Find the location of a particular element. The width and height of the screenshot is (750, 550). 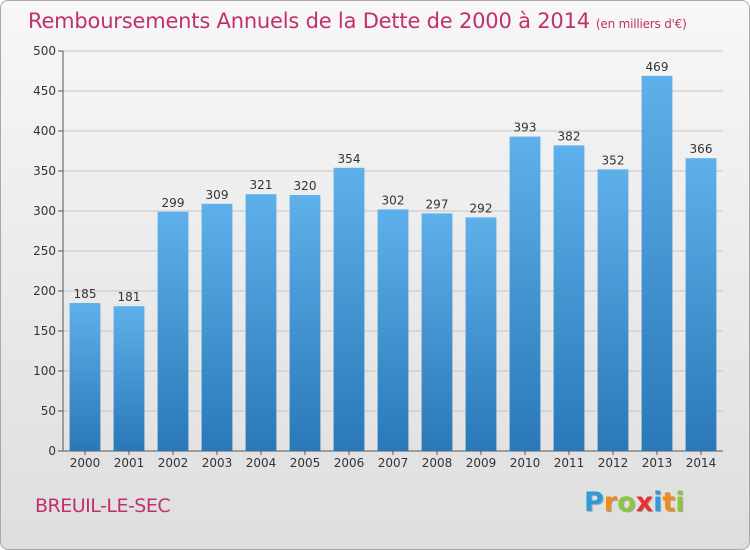

x-tick-label: 2007 is located at coordinates (393, 463).